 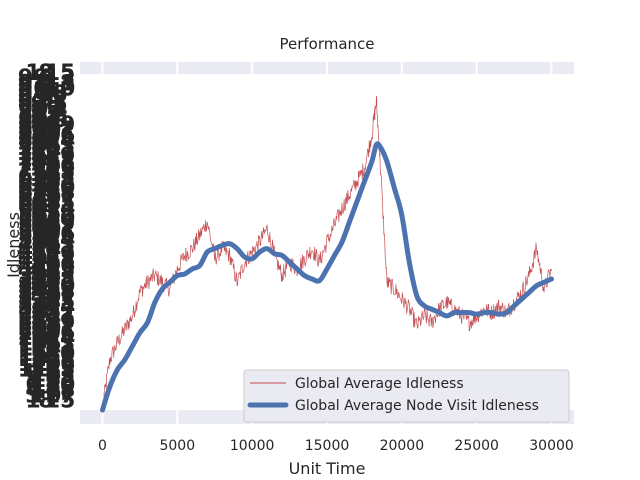 I want to click on y-tick-label-149: 37, so click(x=60, y=328).